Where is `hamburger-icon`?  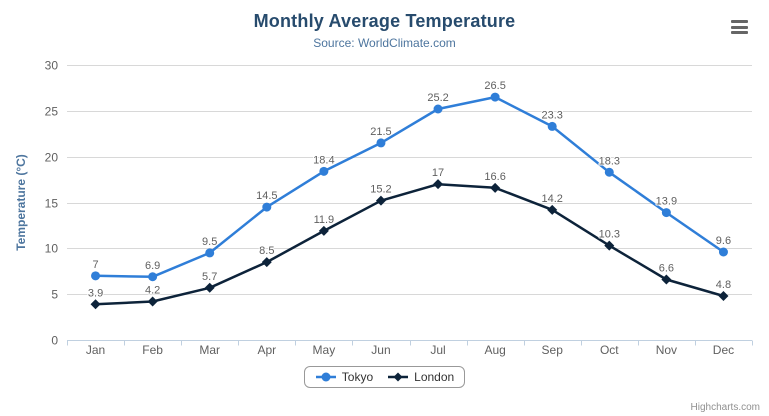
hamburger-icon is located at coordinates (740, 27).